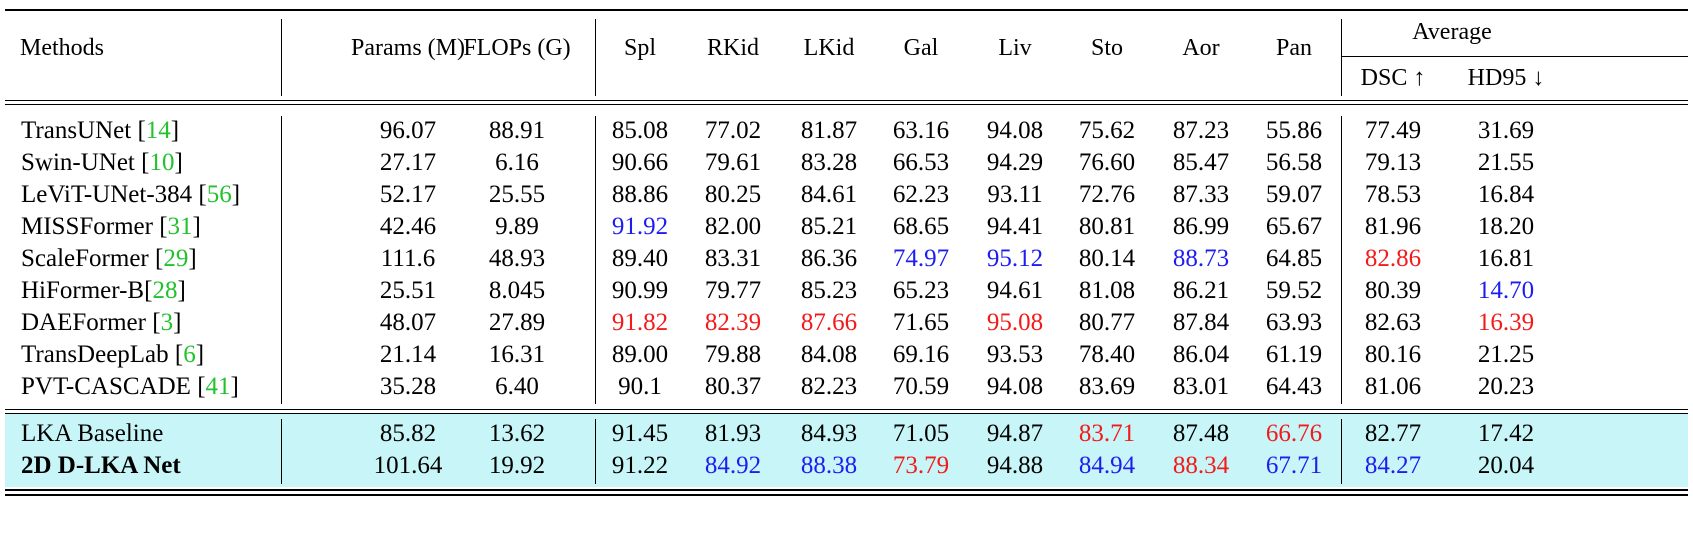  I want to click on method-label: TransUNet, so click(79, 130).